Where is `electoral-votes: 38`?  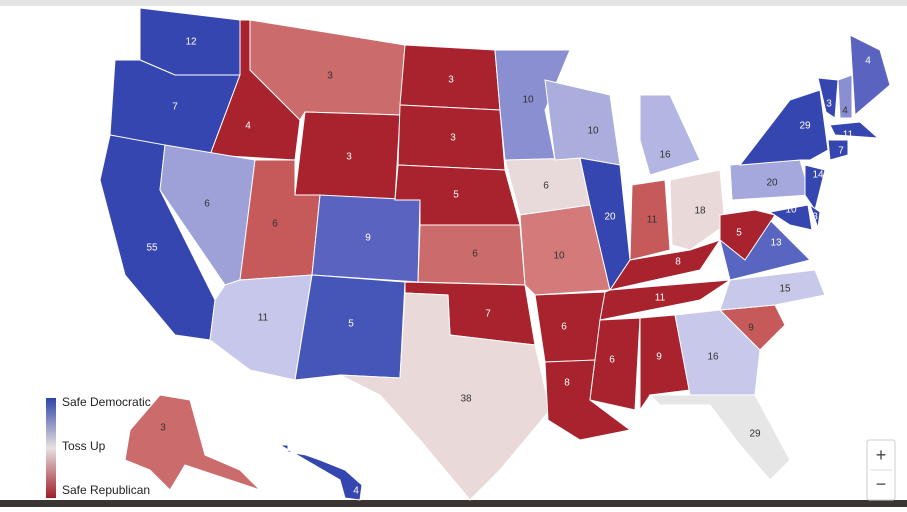 electoral-votes: 38 is located at coordinates (466, 399).